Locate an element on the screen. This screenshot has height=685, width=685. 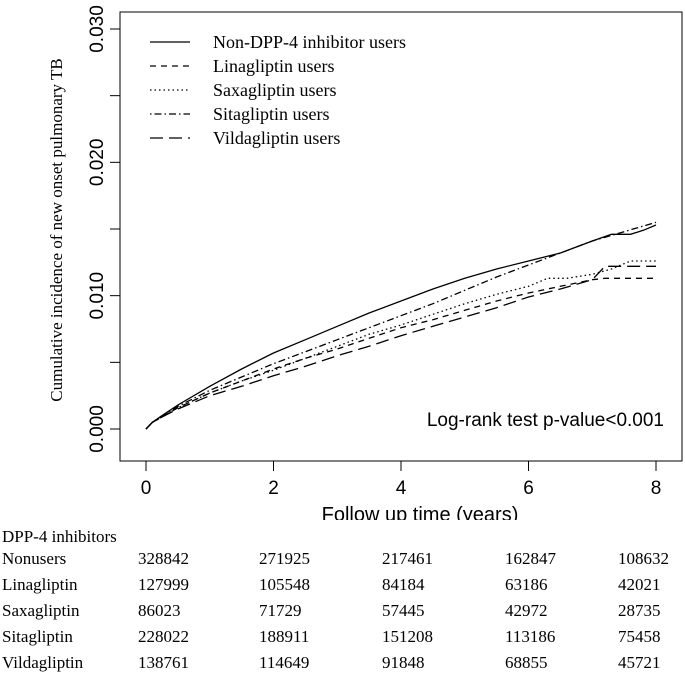
risk-table-title: DPP-4 inhibitors is located at coordinates (59, 536).